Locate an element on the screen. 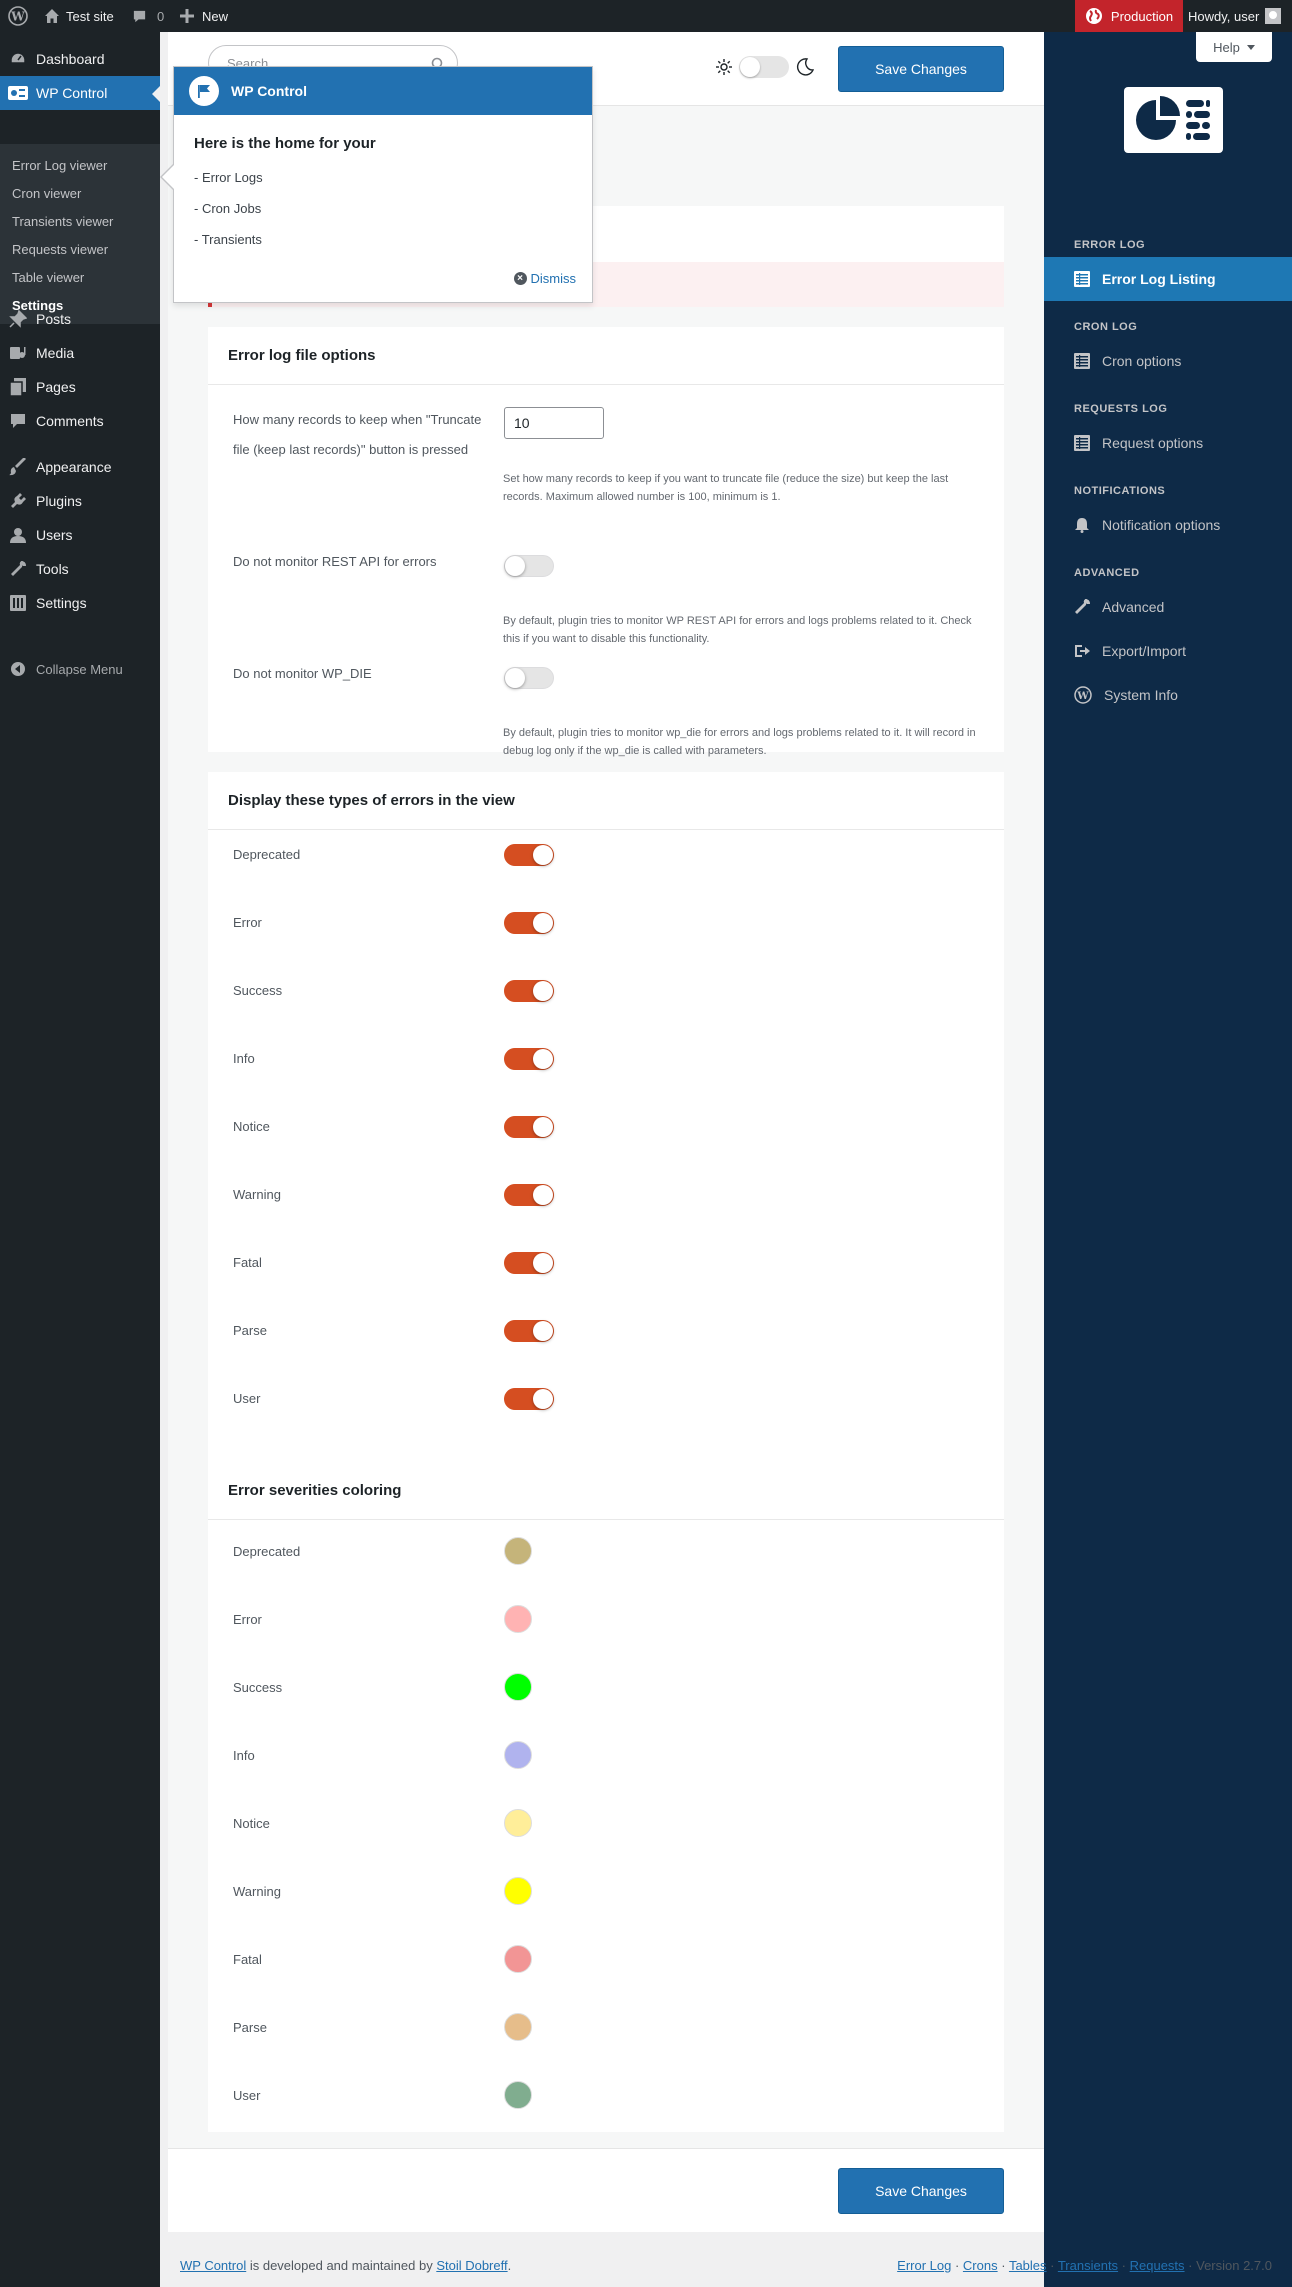 The width and height of the screenshot is (1292, 2287). toggle-notice is located at coordinates (529, 1127).